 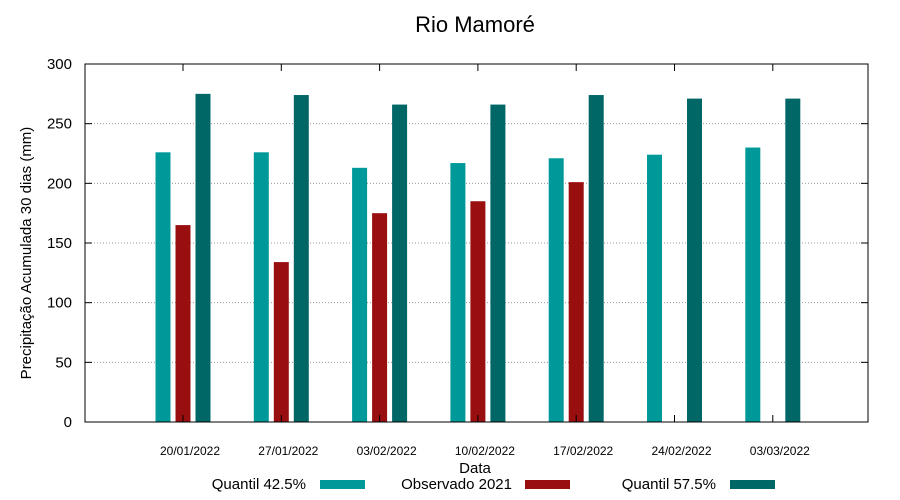 What do you see at coordinates (26, 253) in the screenshot?
I see `y-axis-label: Precipitação Acumulada 30 dias (mm)` at bounding box center [26, 253].